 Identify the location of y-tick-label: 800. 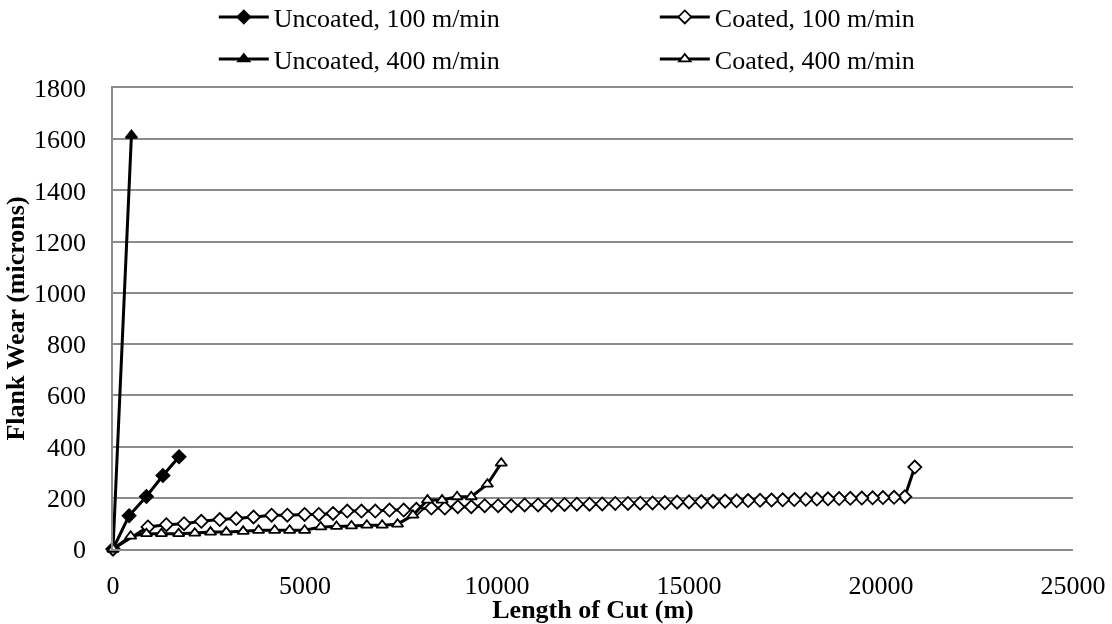
(67, 345).